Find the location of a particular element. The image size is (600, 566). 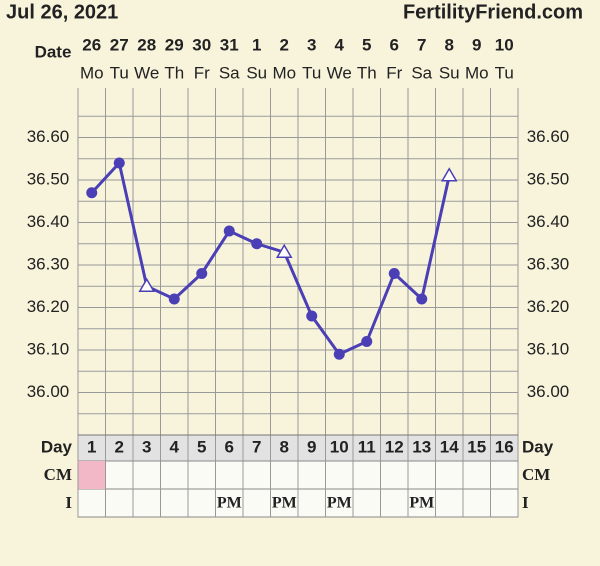

date-label: 2 is located at coordinates (284, 44).